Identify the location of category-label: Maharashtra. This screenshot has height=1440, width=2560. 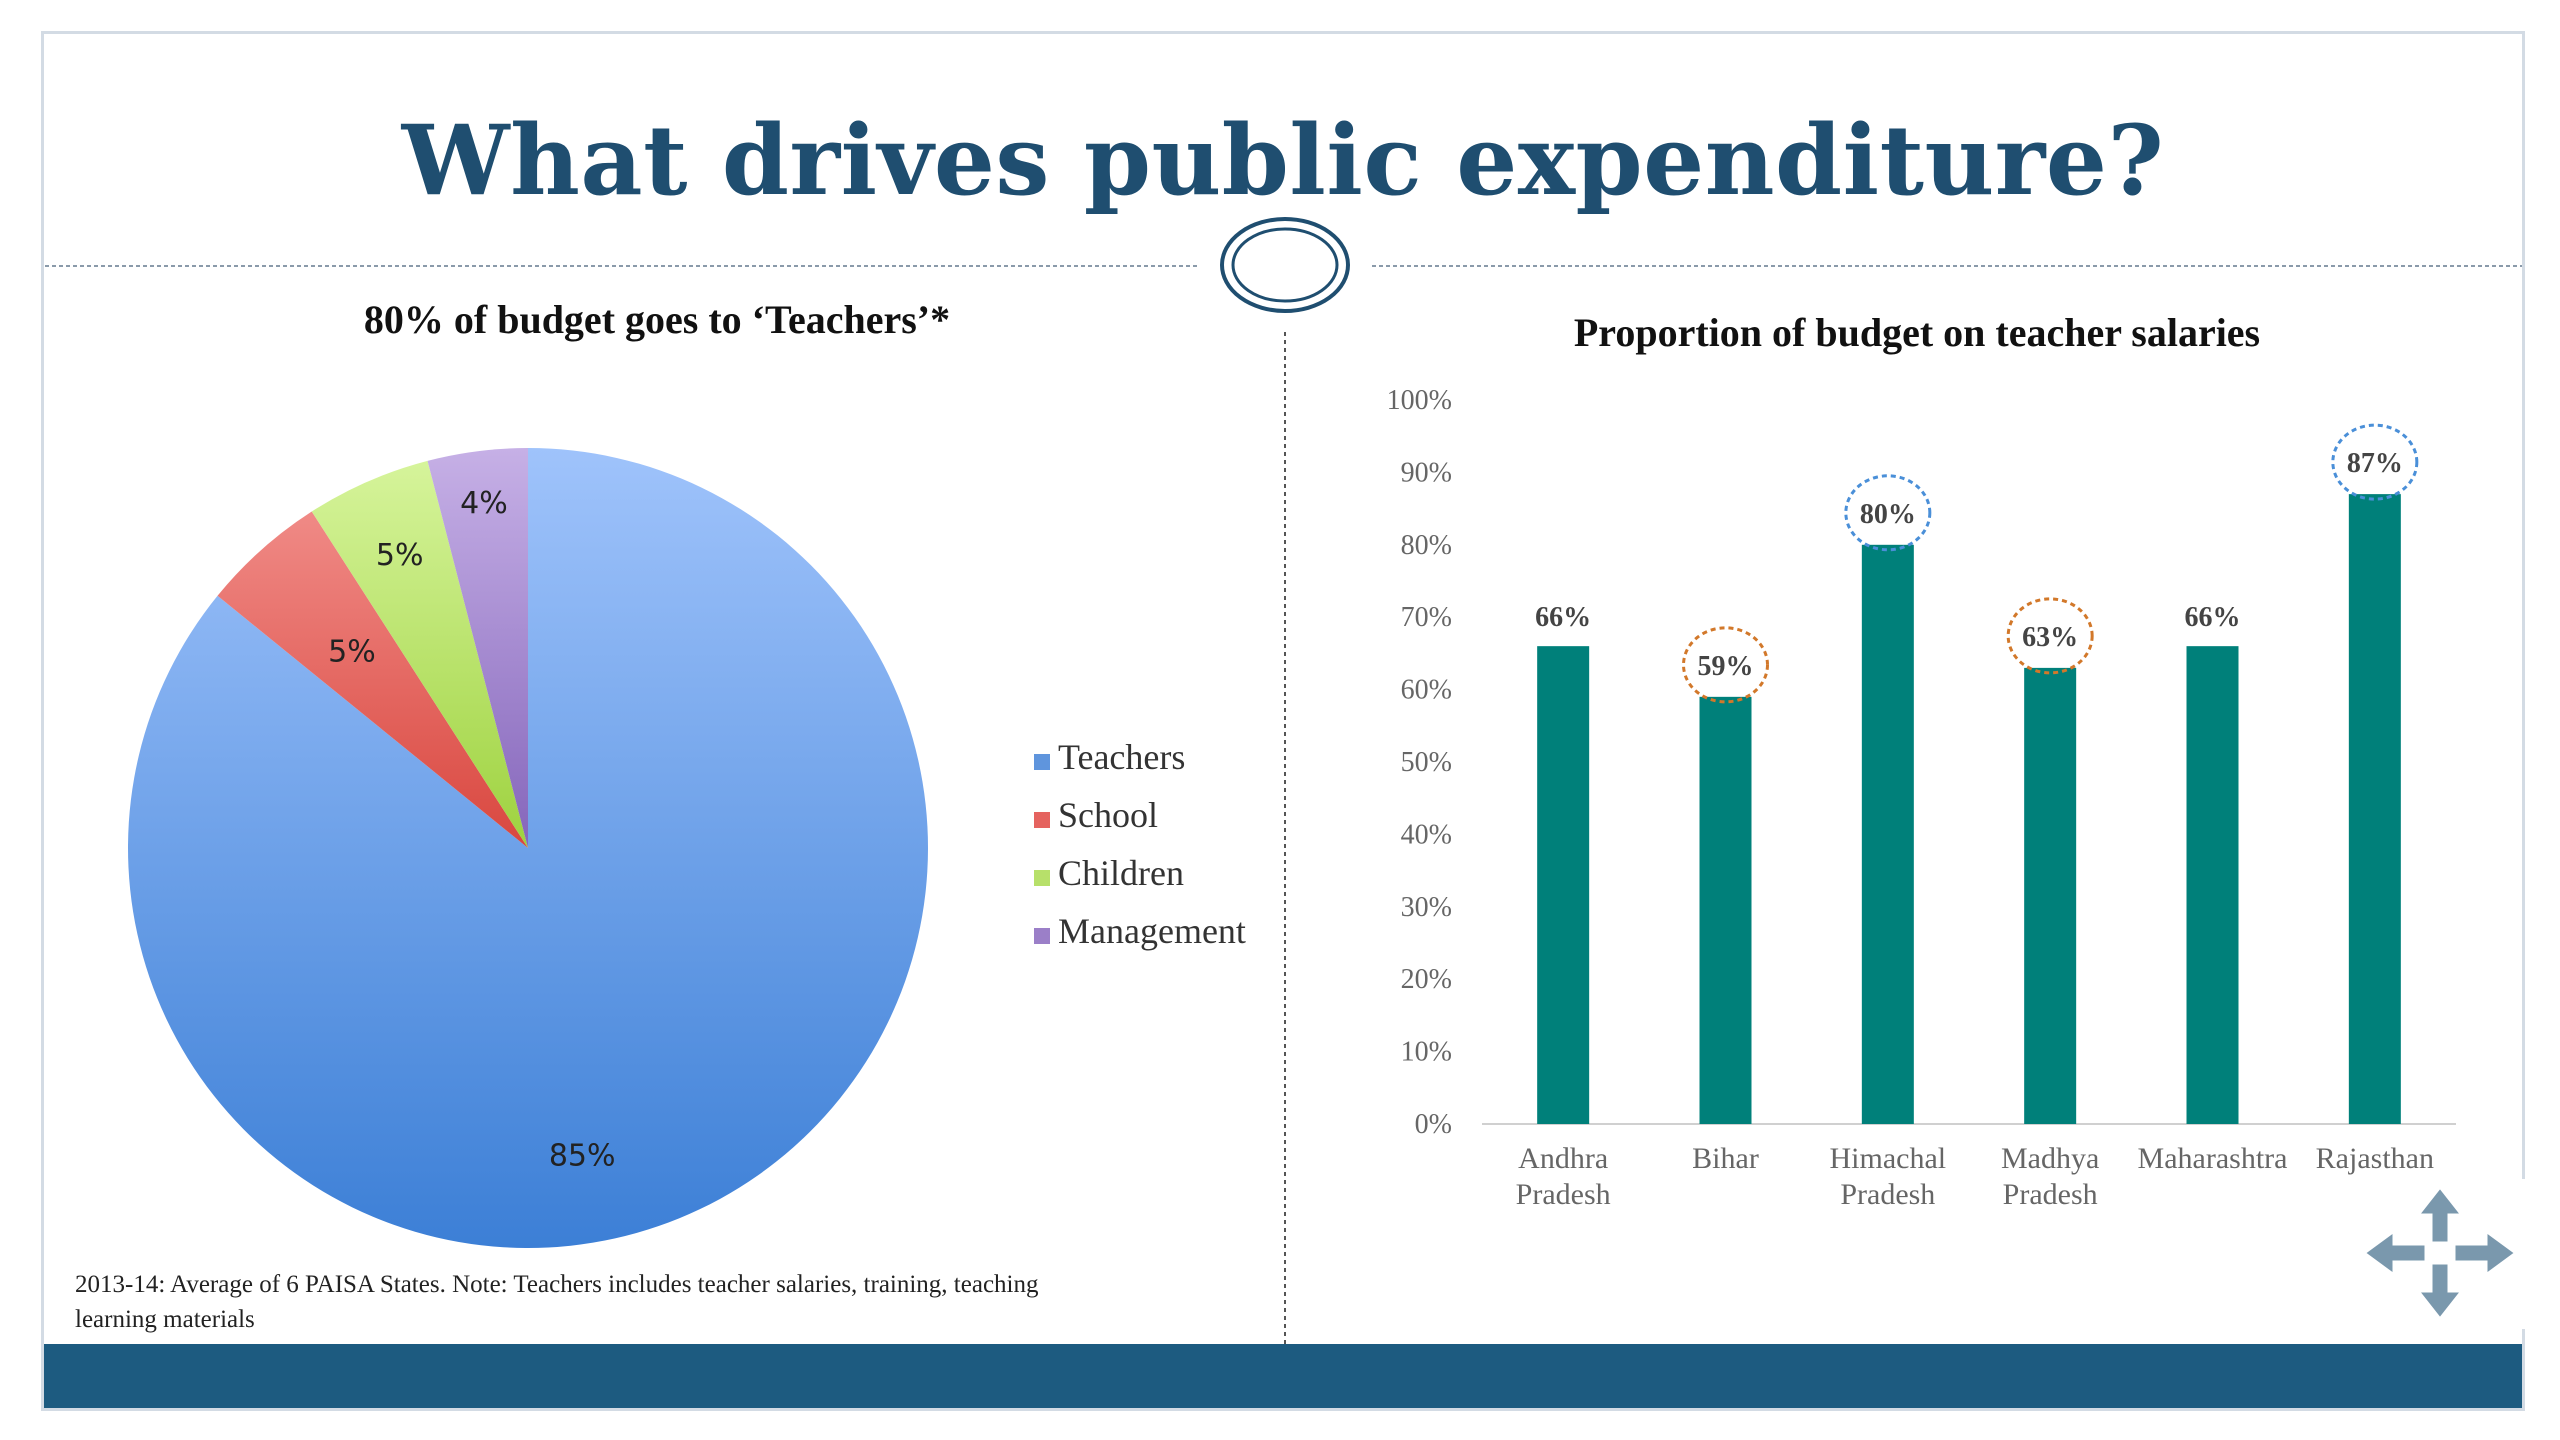
(2213, 1158).